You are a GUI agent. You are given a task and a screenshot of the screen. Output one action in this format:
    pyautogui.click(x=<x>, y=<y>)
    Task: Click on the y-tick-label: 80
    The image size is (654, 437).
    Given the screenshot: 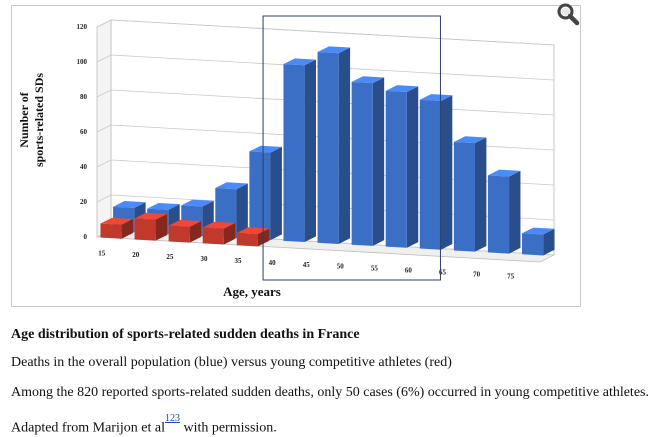 What is the action you would take?
    pyautogui.click(x=84, y=97)
    